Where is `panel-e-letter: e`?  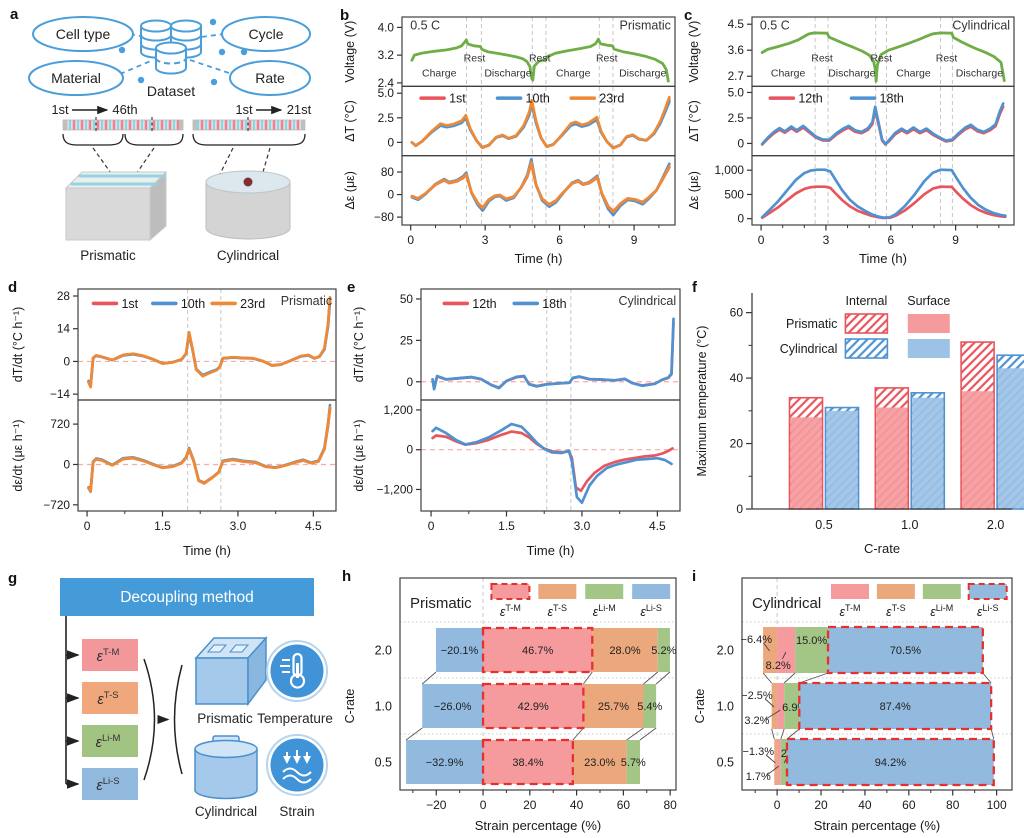 panel-e-letter: e is located at coordinates (351, 287).